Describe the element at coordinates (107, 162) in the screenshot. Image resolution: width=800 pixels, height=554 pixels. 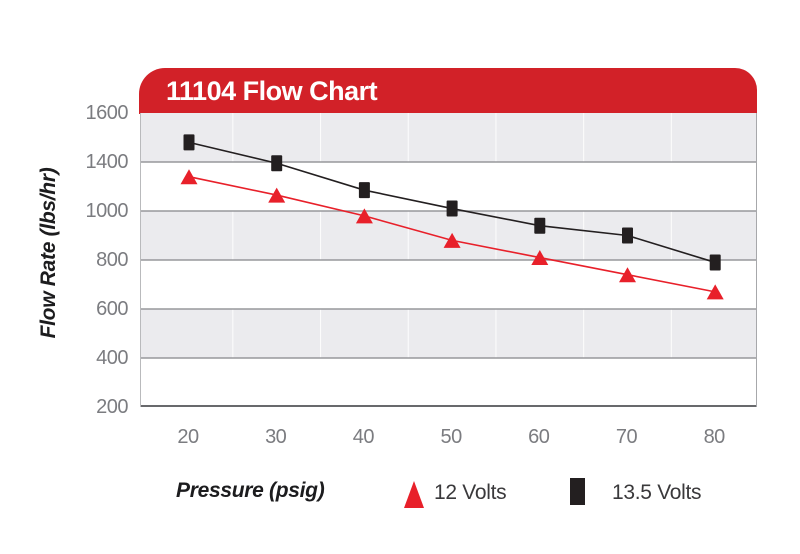
I see `y-tick-label: 1400` at that location.